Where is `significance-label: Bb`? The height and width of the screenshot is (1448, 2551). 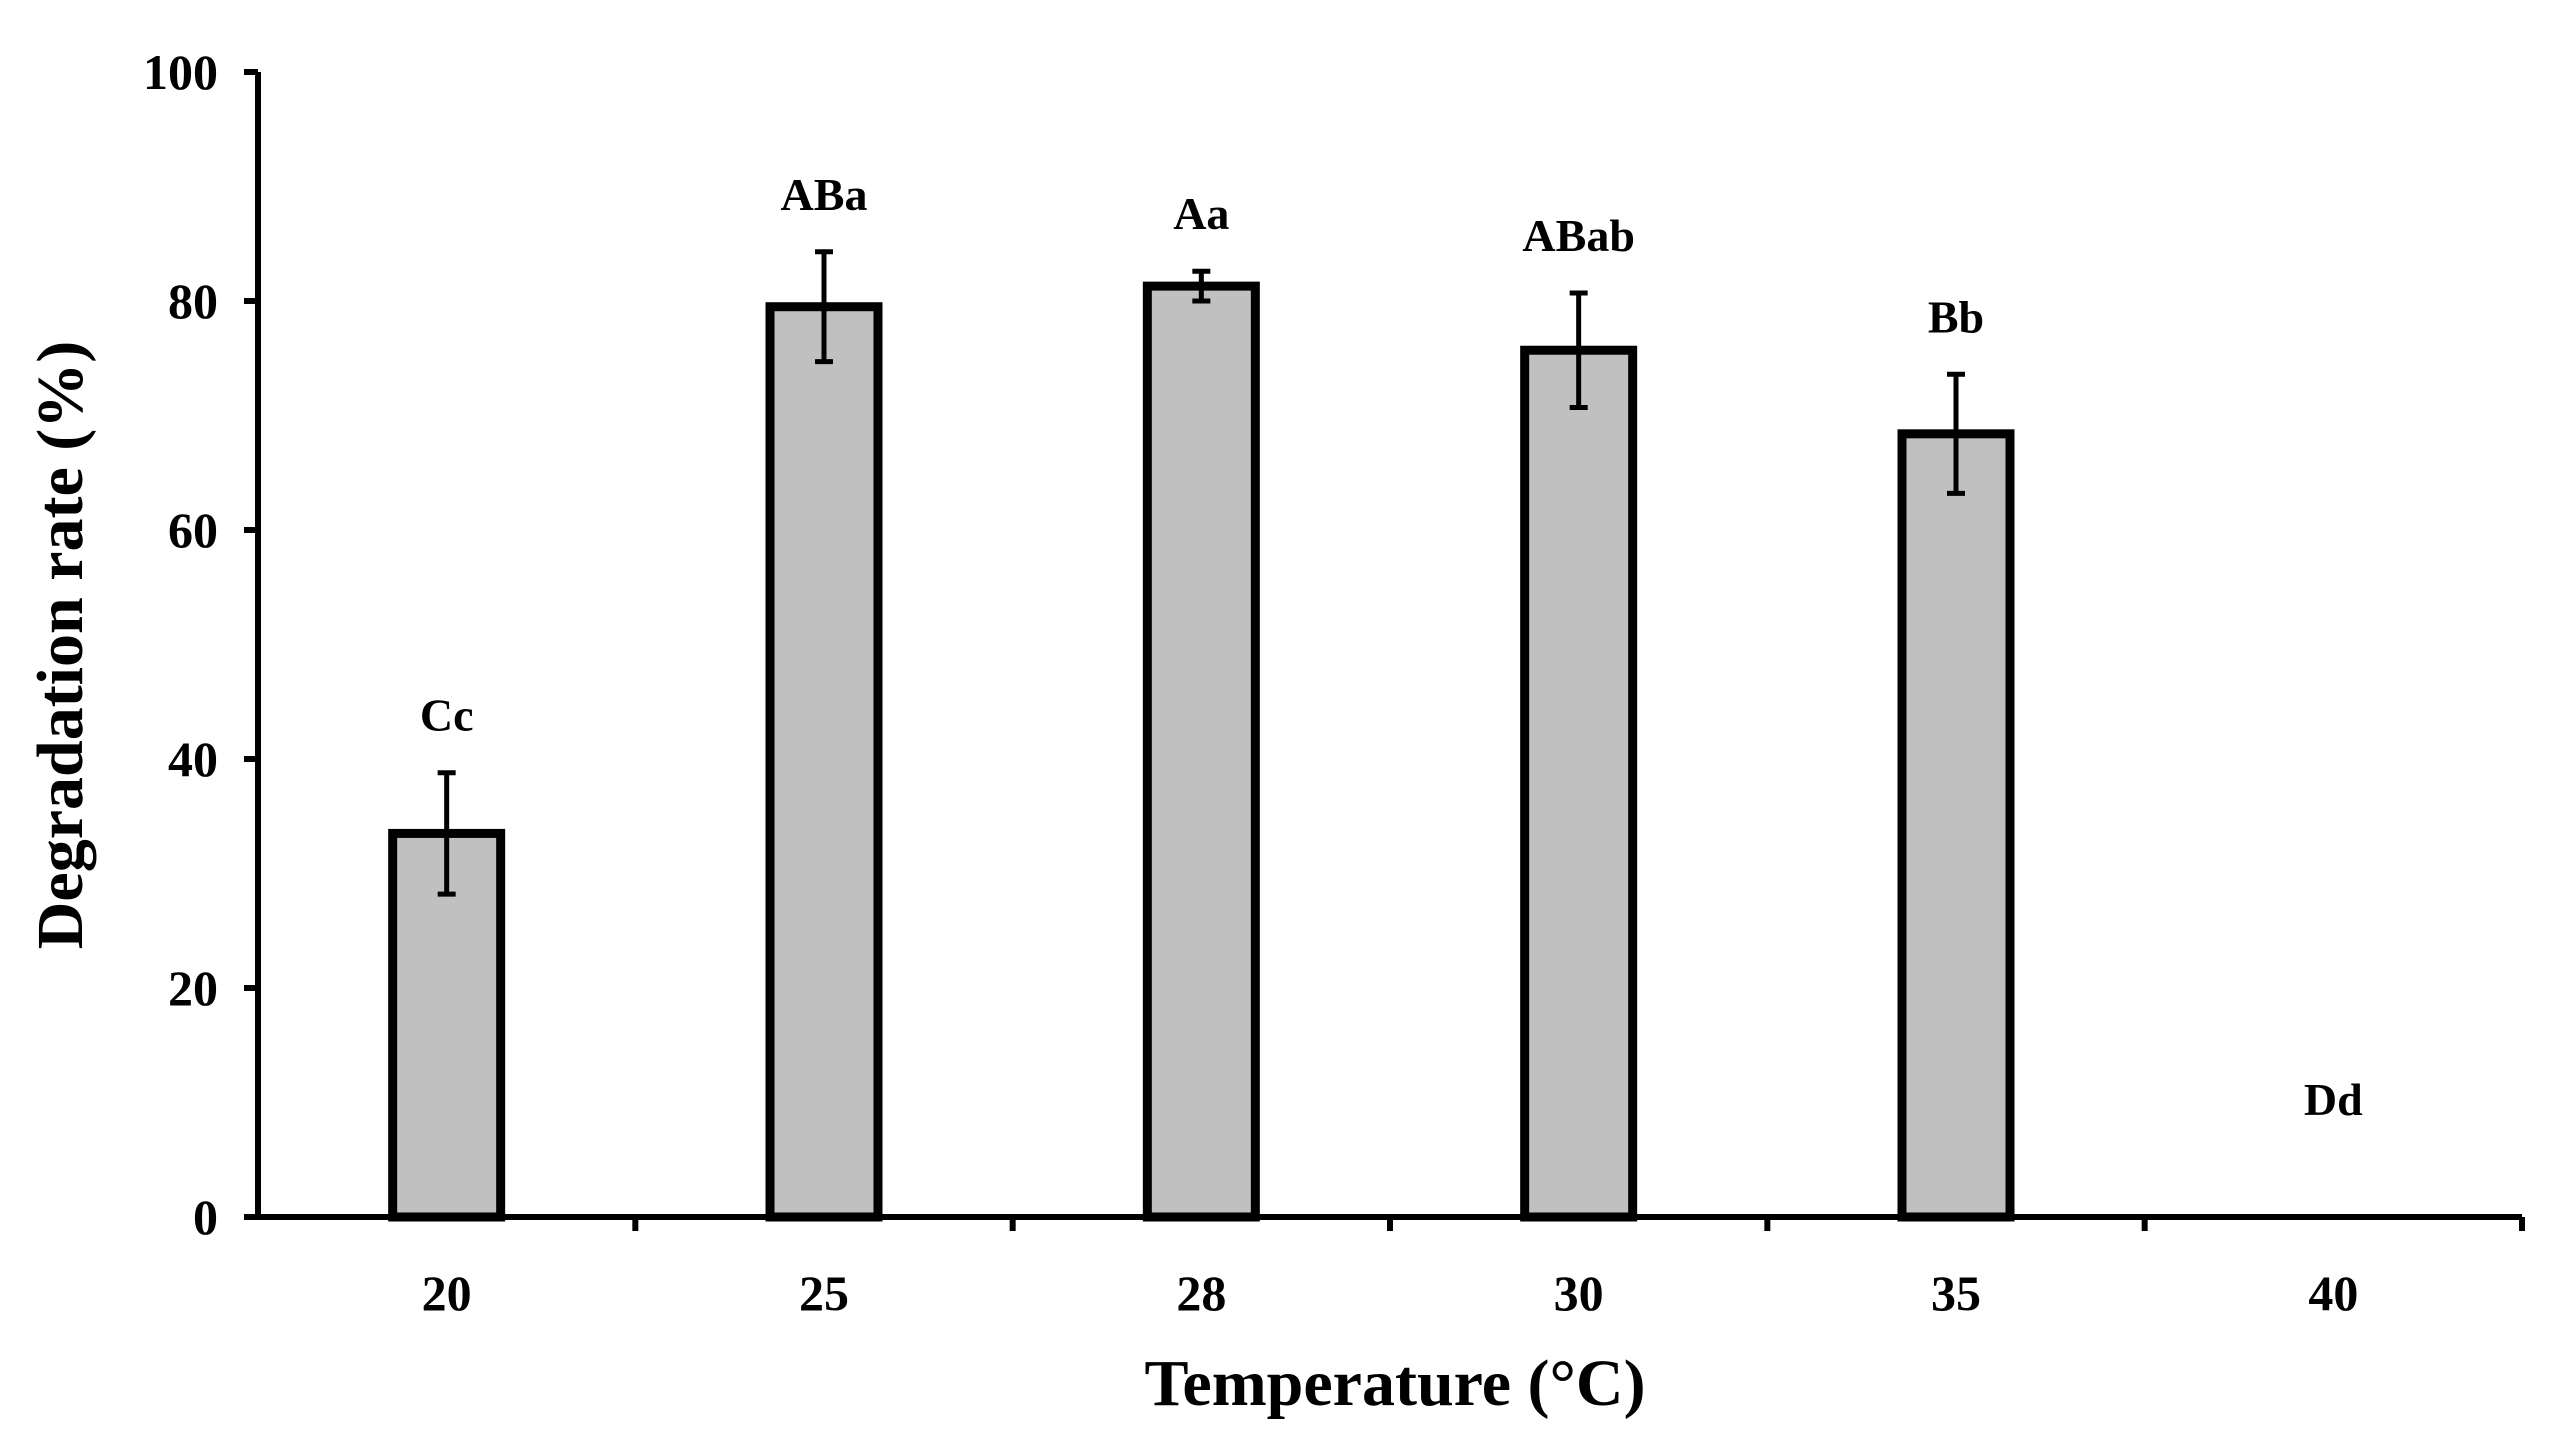
significance-label: Bb is located at coordinates (1956, 316).